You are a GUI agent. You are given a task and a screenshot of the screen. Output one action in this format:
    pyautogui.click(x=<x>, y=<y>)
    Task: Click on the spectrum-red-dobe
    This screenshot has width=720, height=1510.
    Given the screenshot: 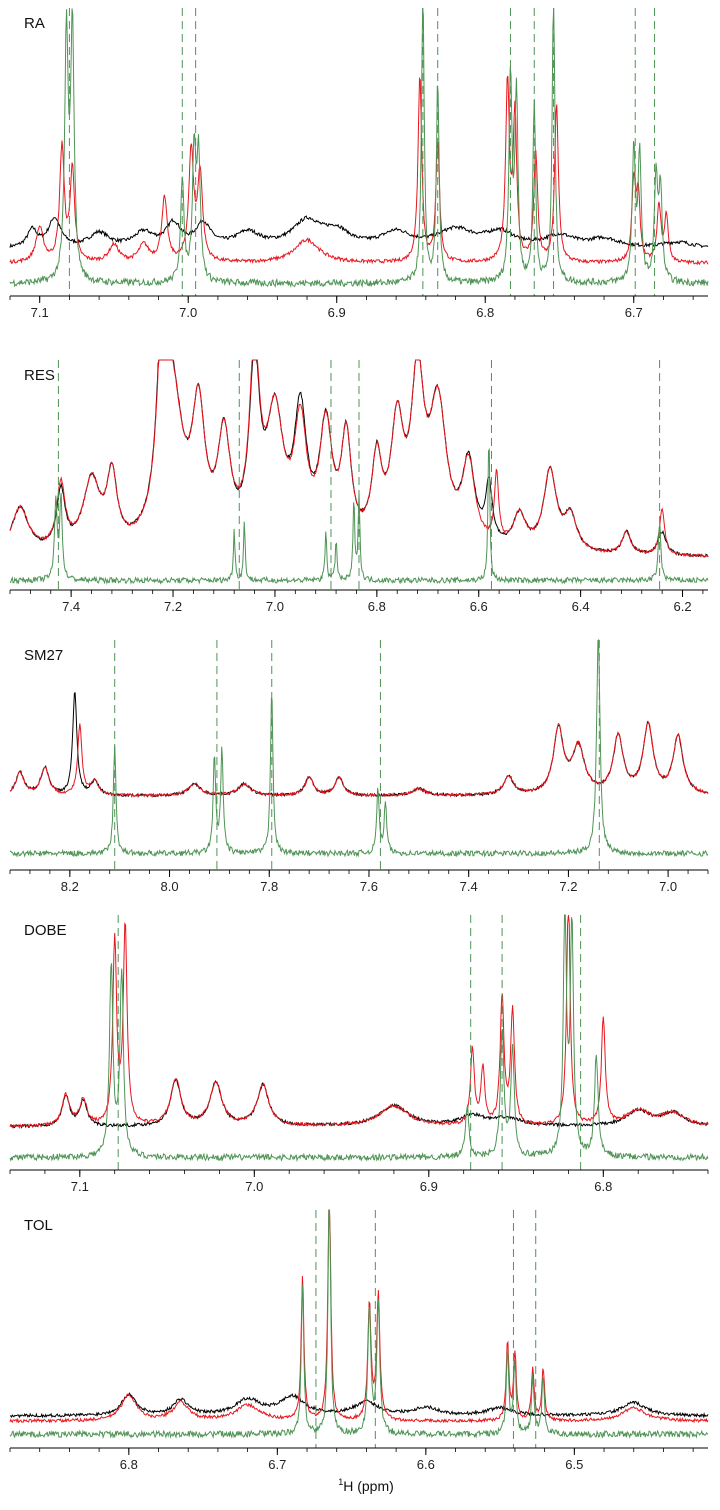 What is the action you would take?
    pyautogui.click(x=359, y=1022)
    